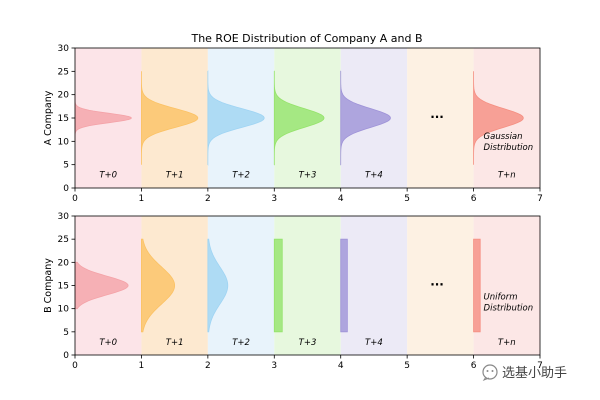 The image size is (600, 400). Describe the element at coordinates (501, 297) in the screenshot. I see `distribution-note: Uniform` at that location.